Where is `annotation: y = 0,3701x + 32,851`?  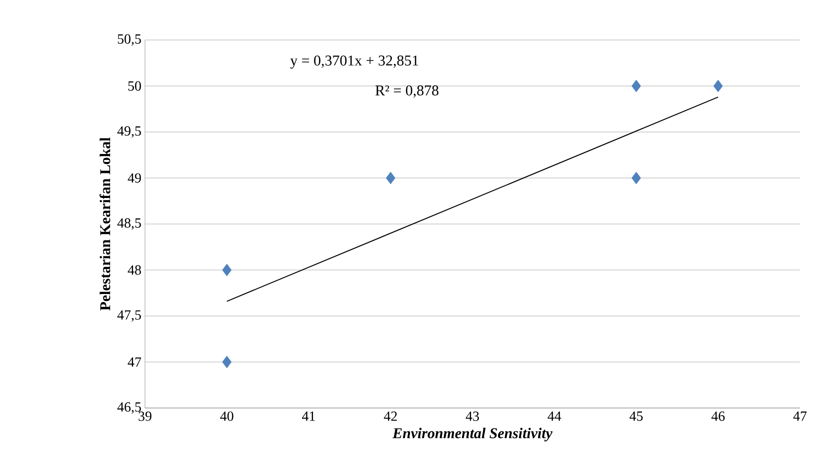
annotation: y = 0,3701x + 32,851 is located at coordinates (354, 62).